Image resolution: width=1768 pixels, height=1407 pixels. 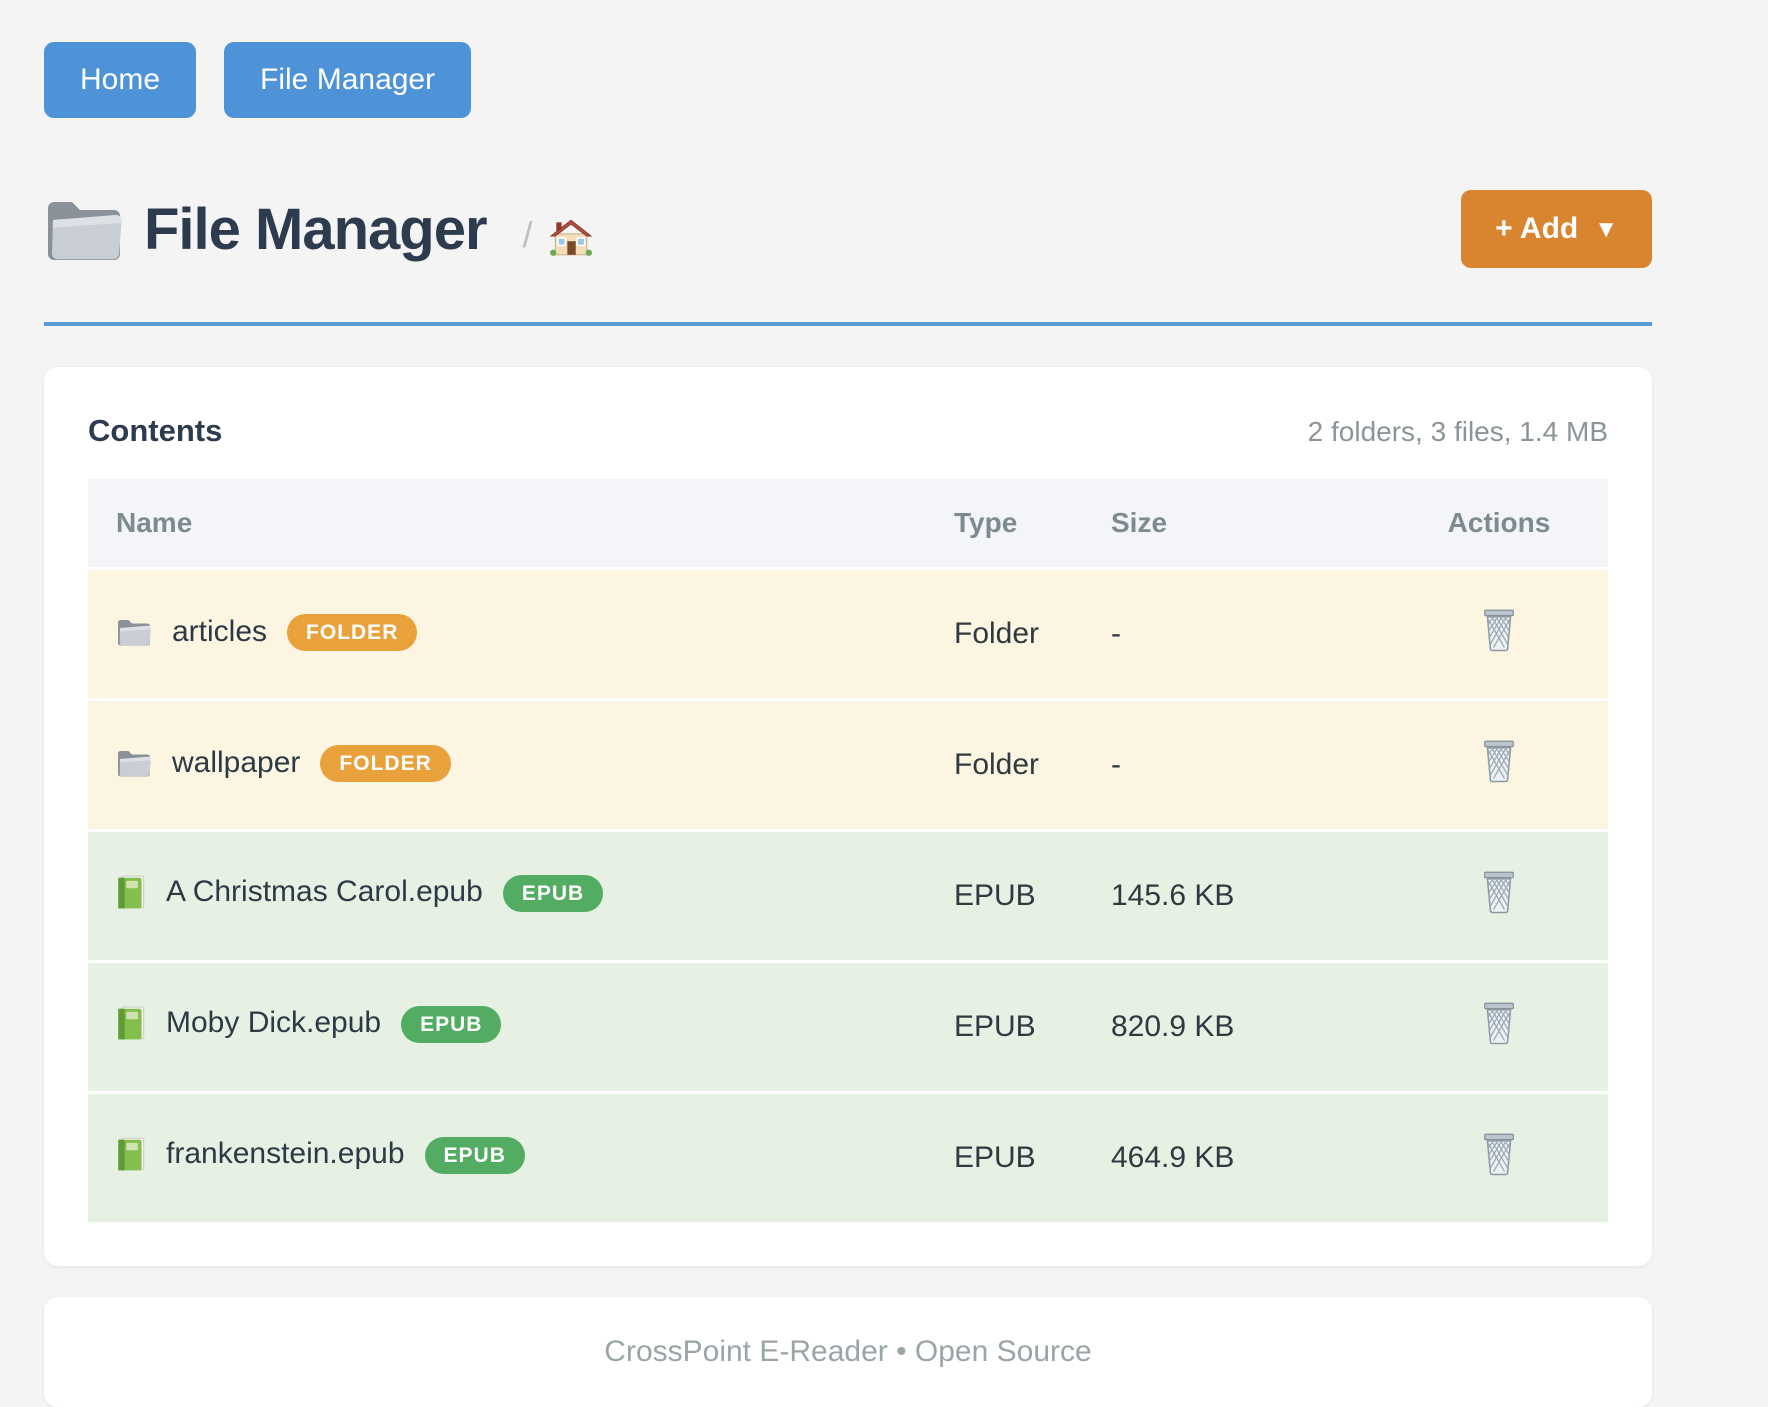 I want to click on table-row: frankenstein.epub EPUB EPUB 464.9 KB, so click(x=848, y=1156).